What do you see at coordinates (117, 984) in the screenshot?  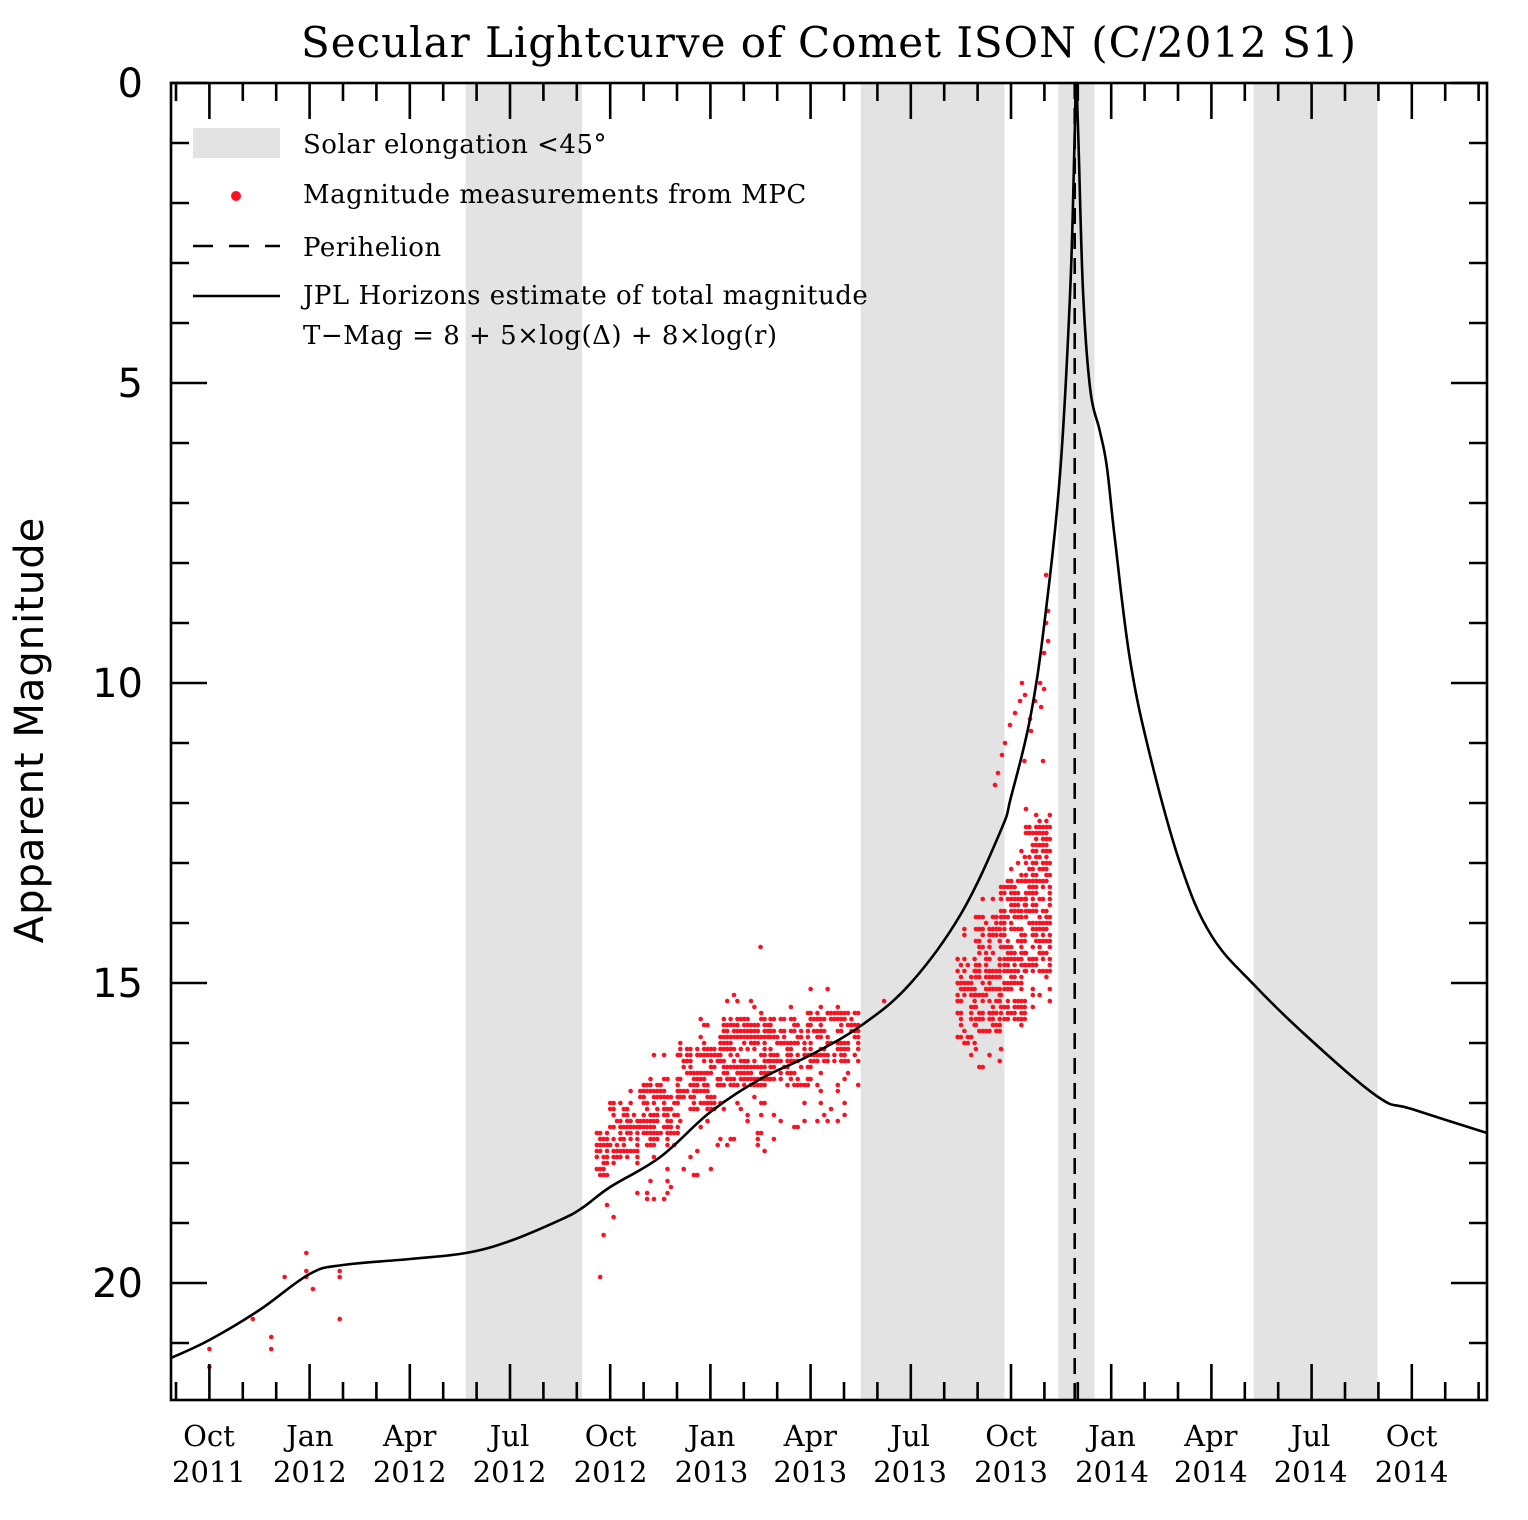 I see `y-tick-label: 15` at bounding box center [117, 984].